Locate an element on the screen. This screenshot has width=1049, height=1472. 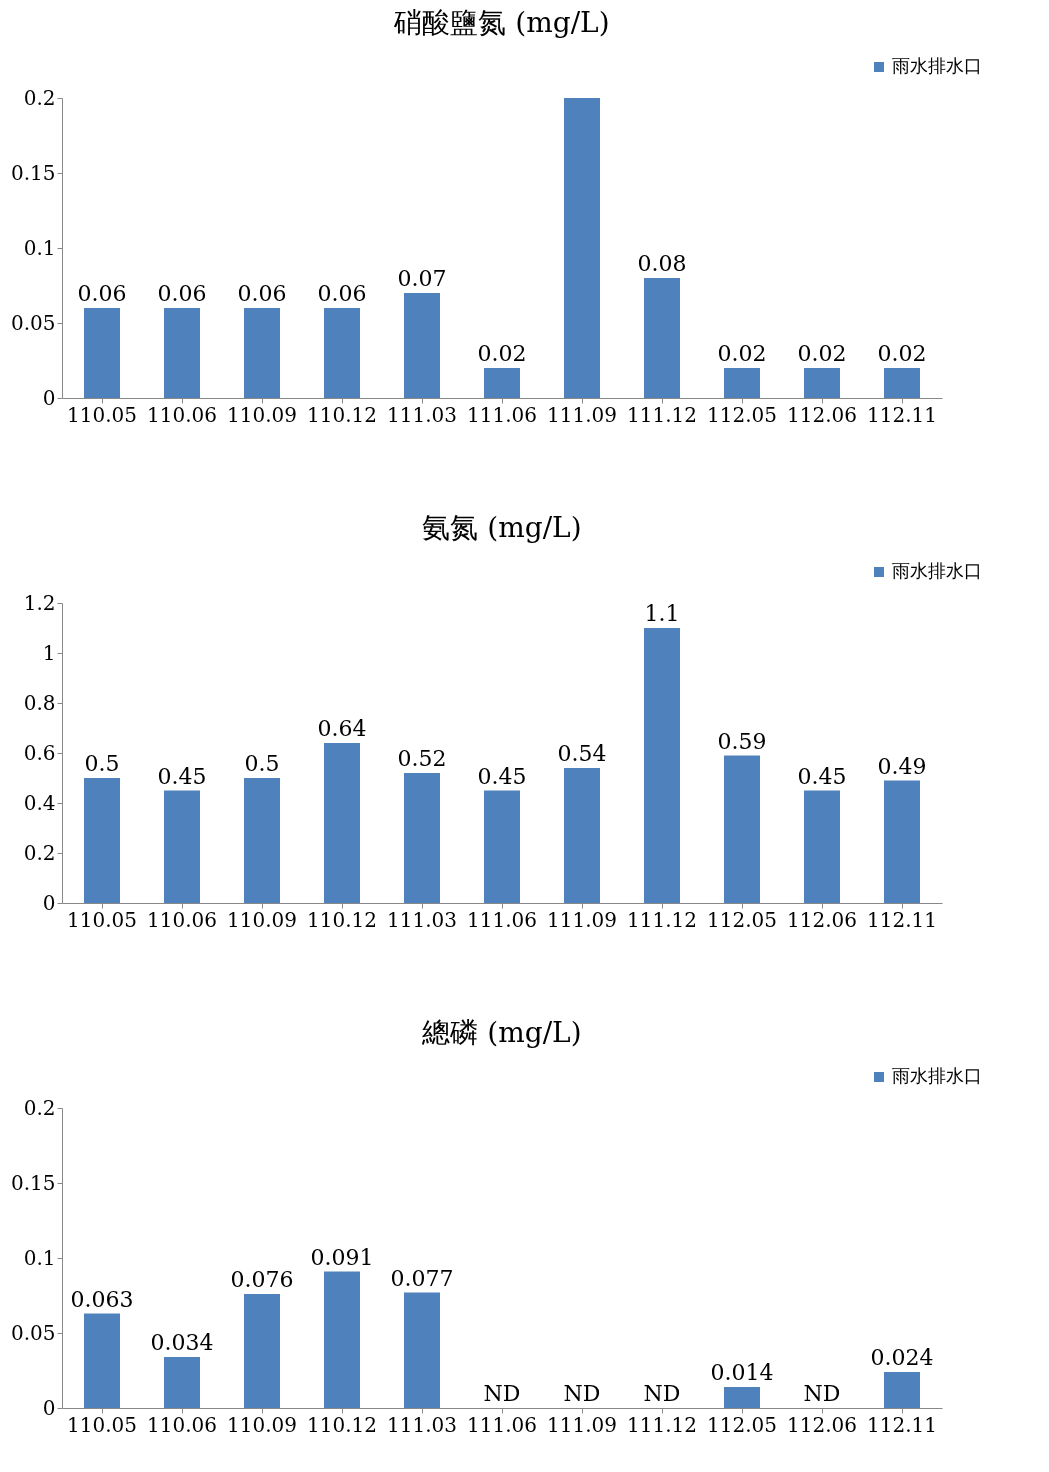
text: 0.014 is located at coordinates (742, 1372).